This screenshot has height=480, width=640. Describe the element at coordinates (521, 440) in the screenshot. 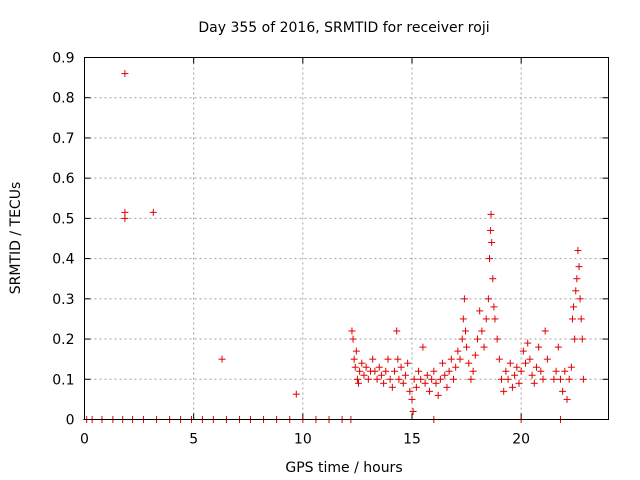

I see `x-tick-label: 20` at that location.